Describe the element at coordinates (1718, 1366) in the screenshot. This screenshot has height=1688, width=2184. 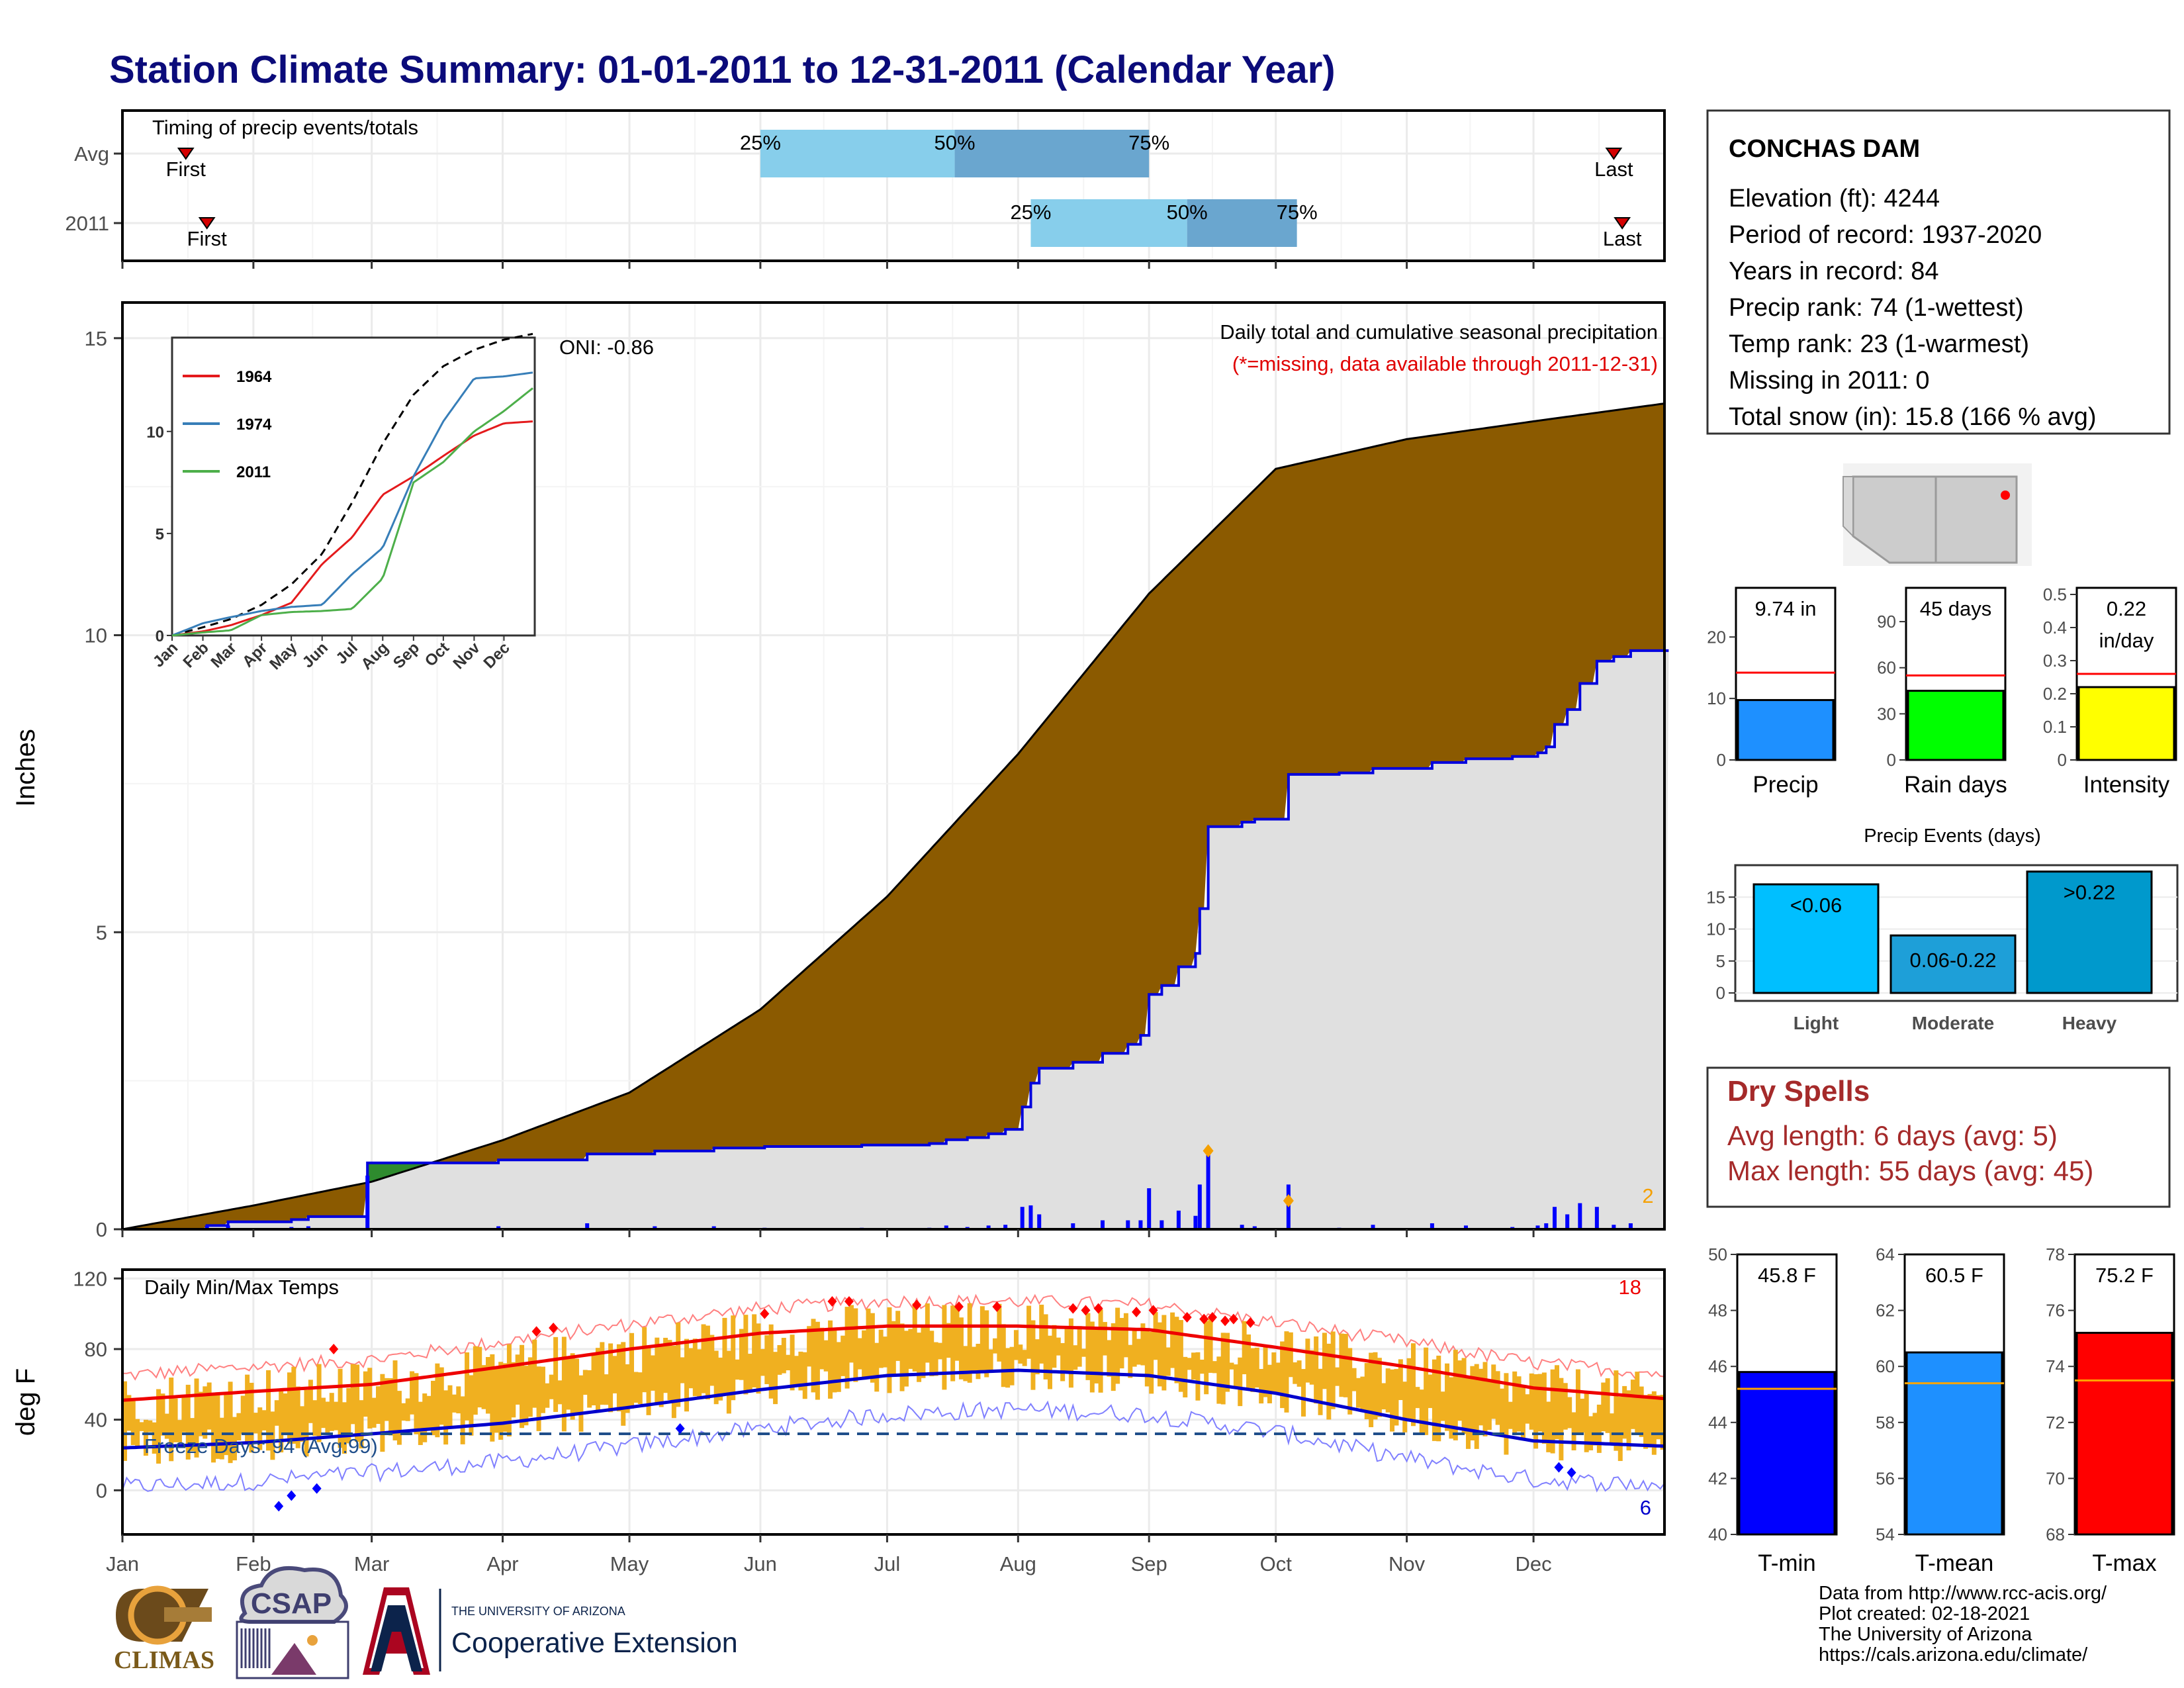
I see `temp-bar-y-tick-label: 46` at that location.